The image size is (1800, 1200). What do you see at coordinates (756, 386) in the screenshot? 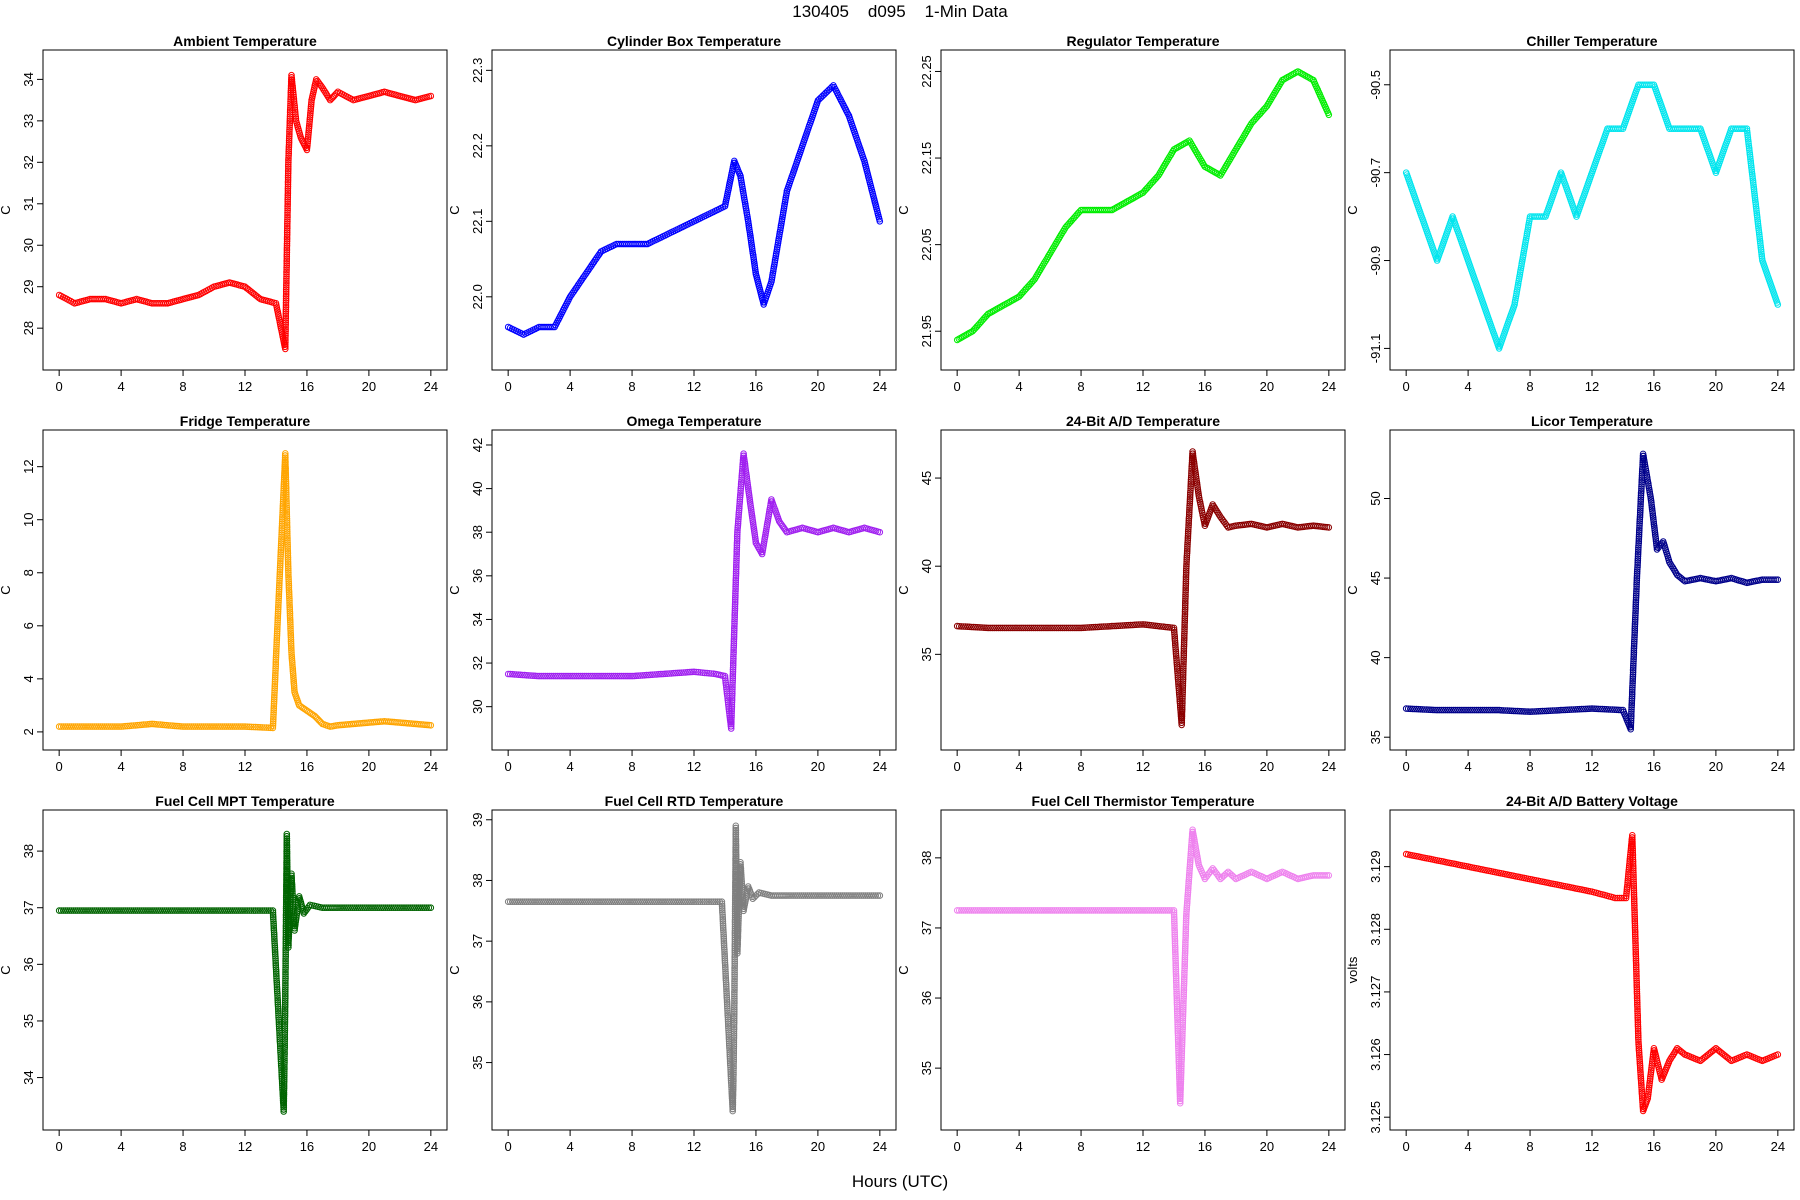
I see `x-tick-label: 16` at bounding box center [756, 386].